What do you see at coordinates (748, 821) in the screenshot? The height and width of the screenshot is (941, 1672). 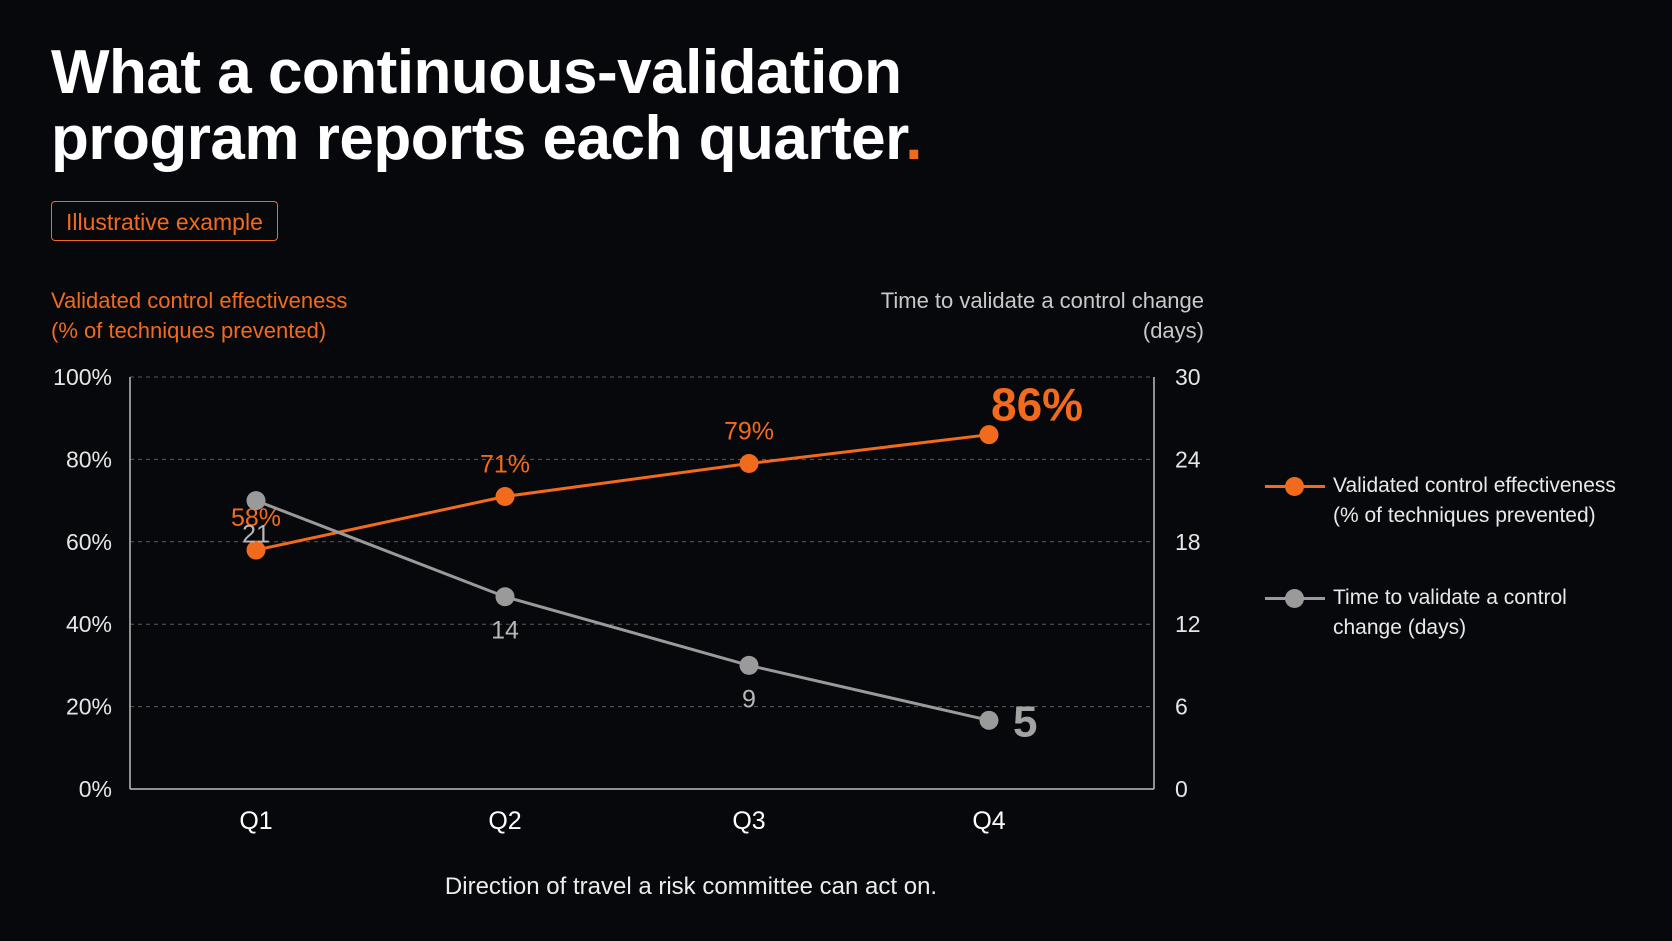 I see `x-axis-tick-label: Q3` at bounding box center [748, 821].